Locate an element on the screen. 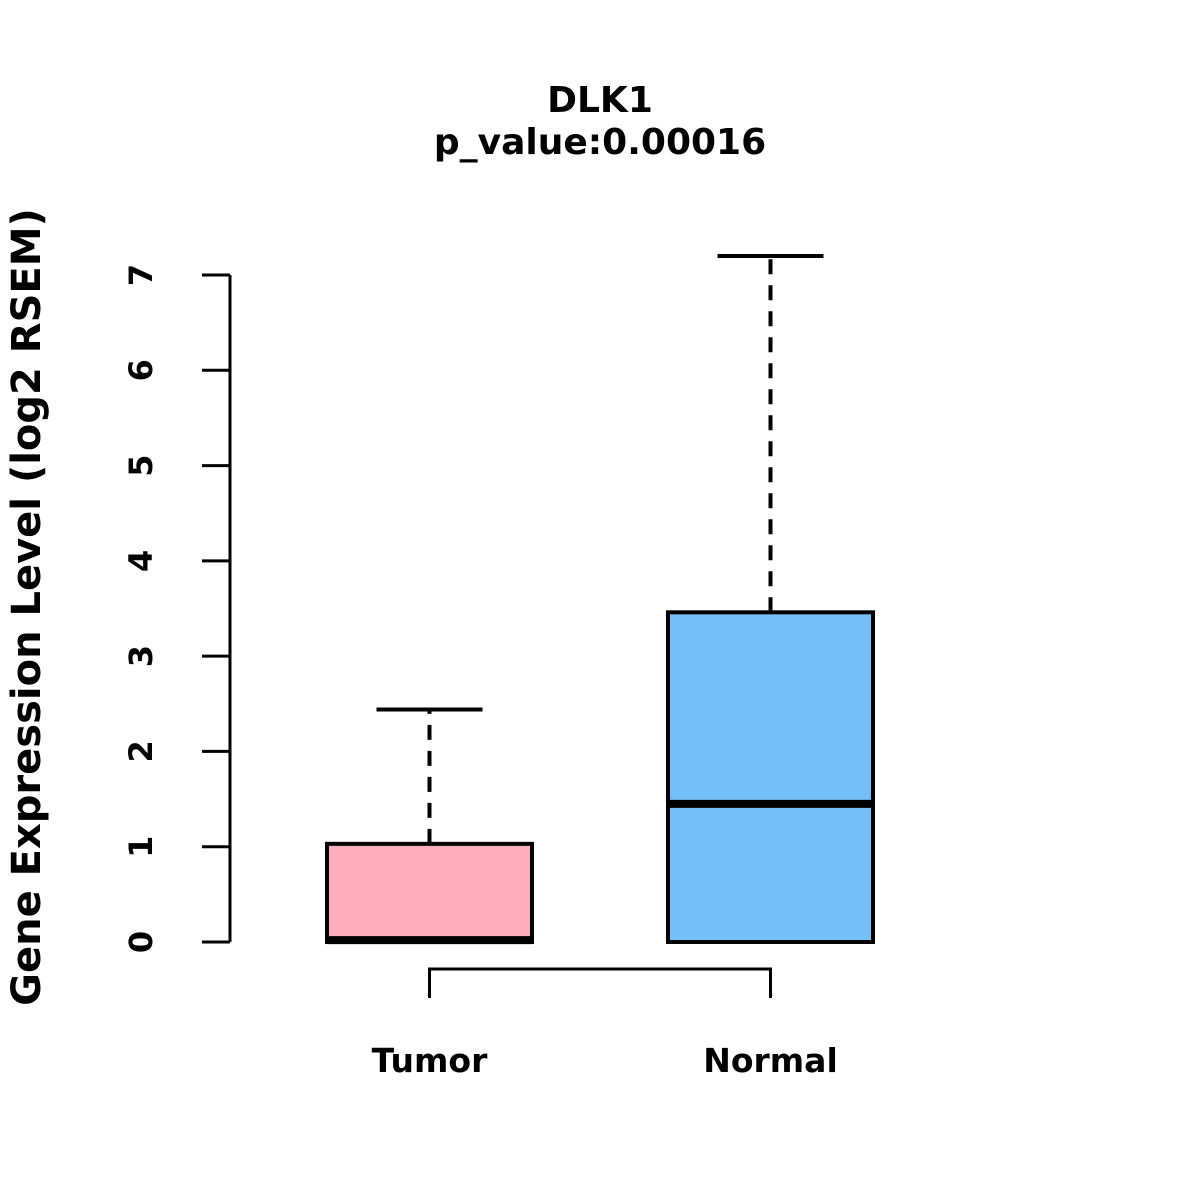  category-label-normal: Normal is located at coordinates (770, 1060).